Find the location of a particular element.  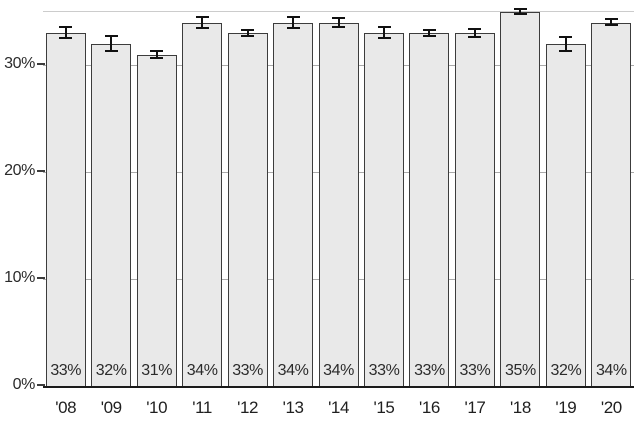

bar-16: 33% is located at coordinates (429, 207).